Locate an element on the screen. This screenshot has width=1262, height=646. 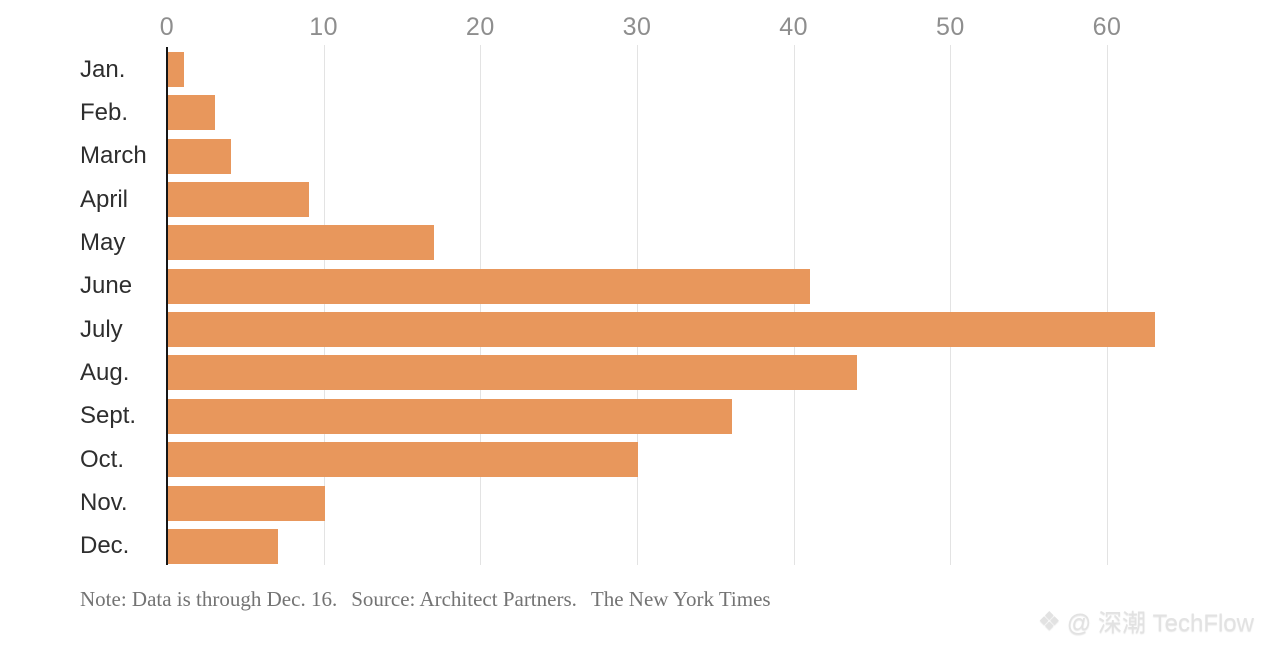
category-label: Nov. is located at coordinates (104, 502).